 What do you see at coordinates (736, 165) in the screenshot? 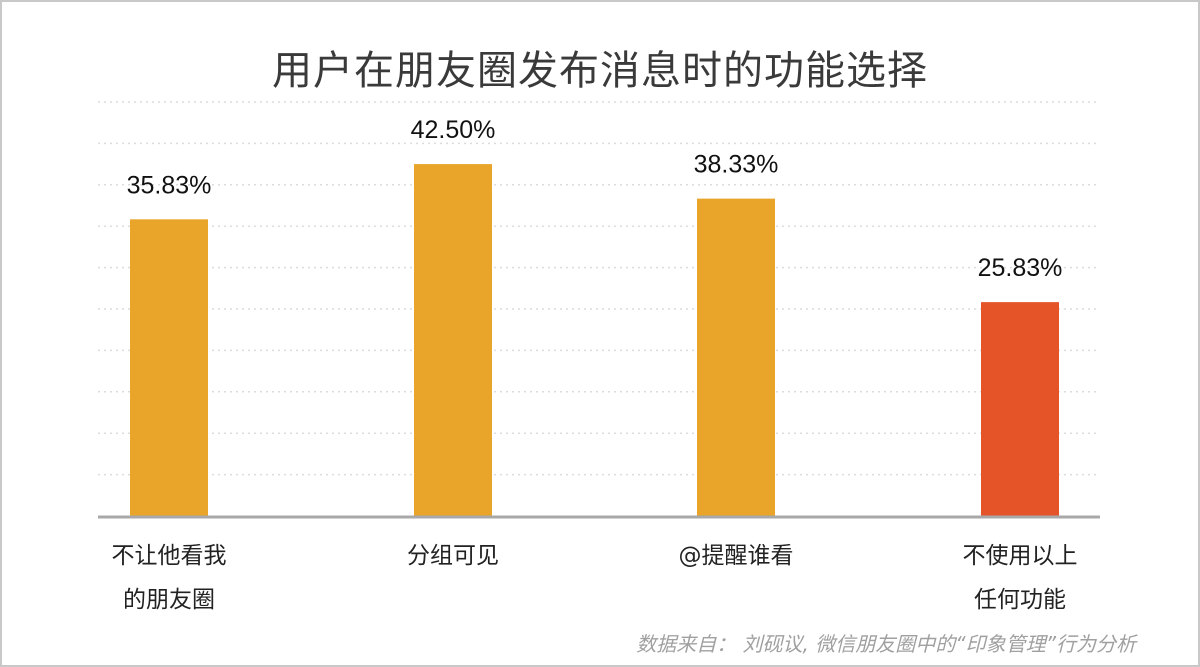
I see `data-label: 38.33%` at bounding box center [736, 165].